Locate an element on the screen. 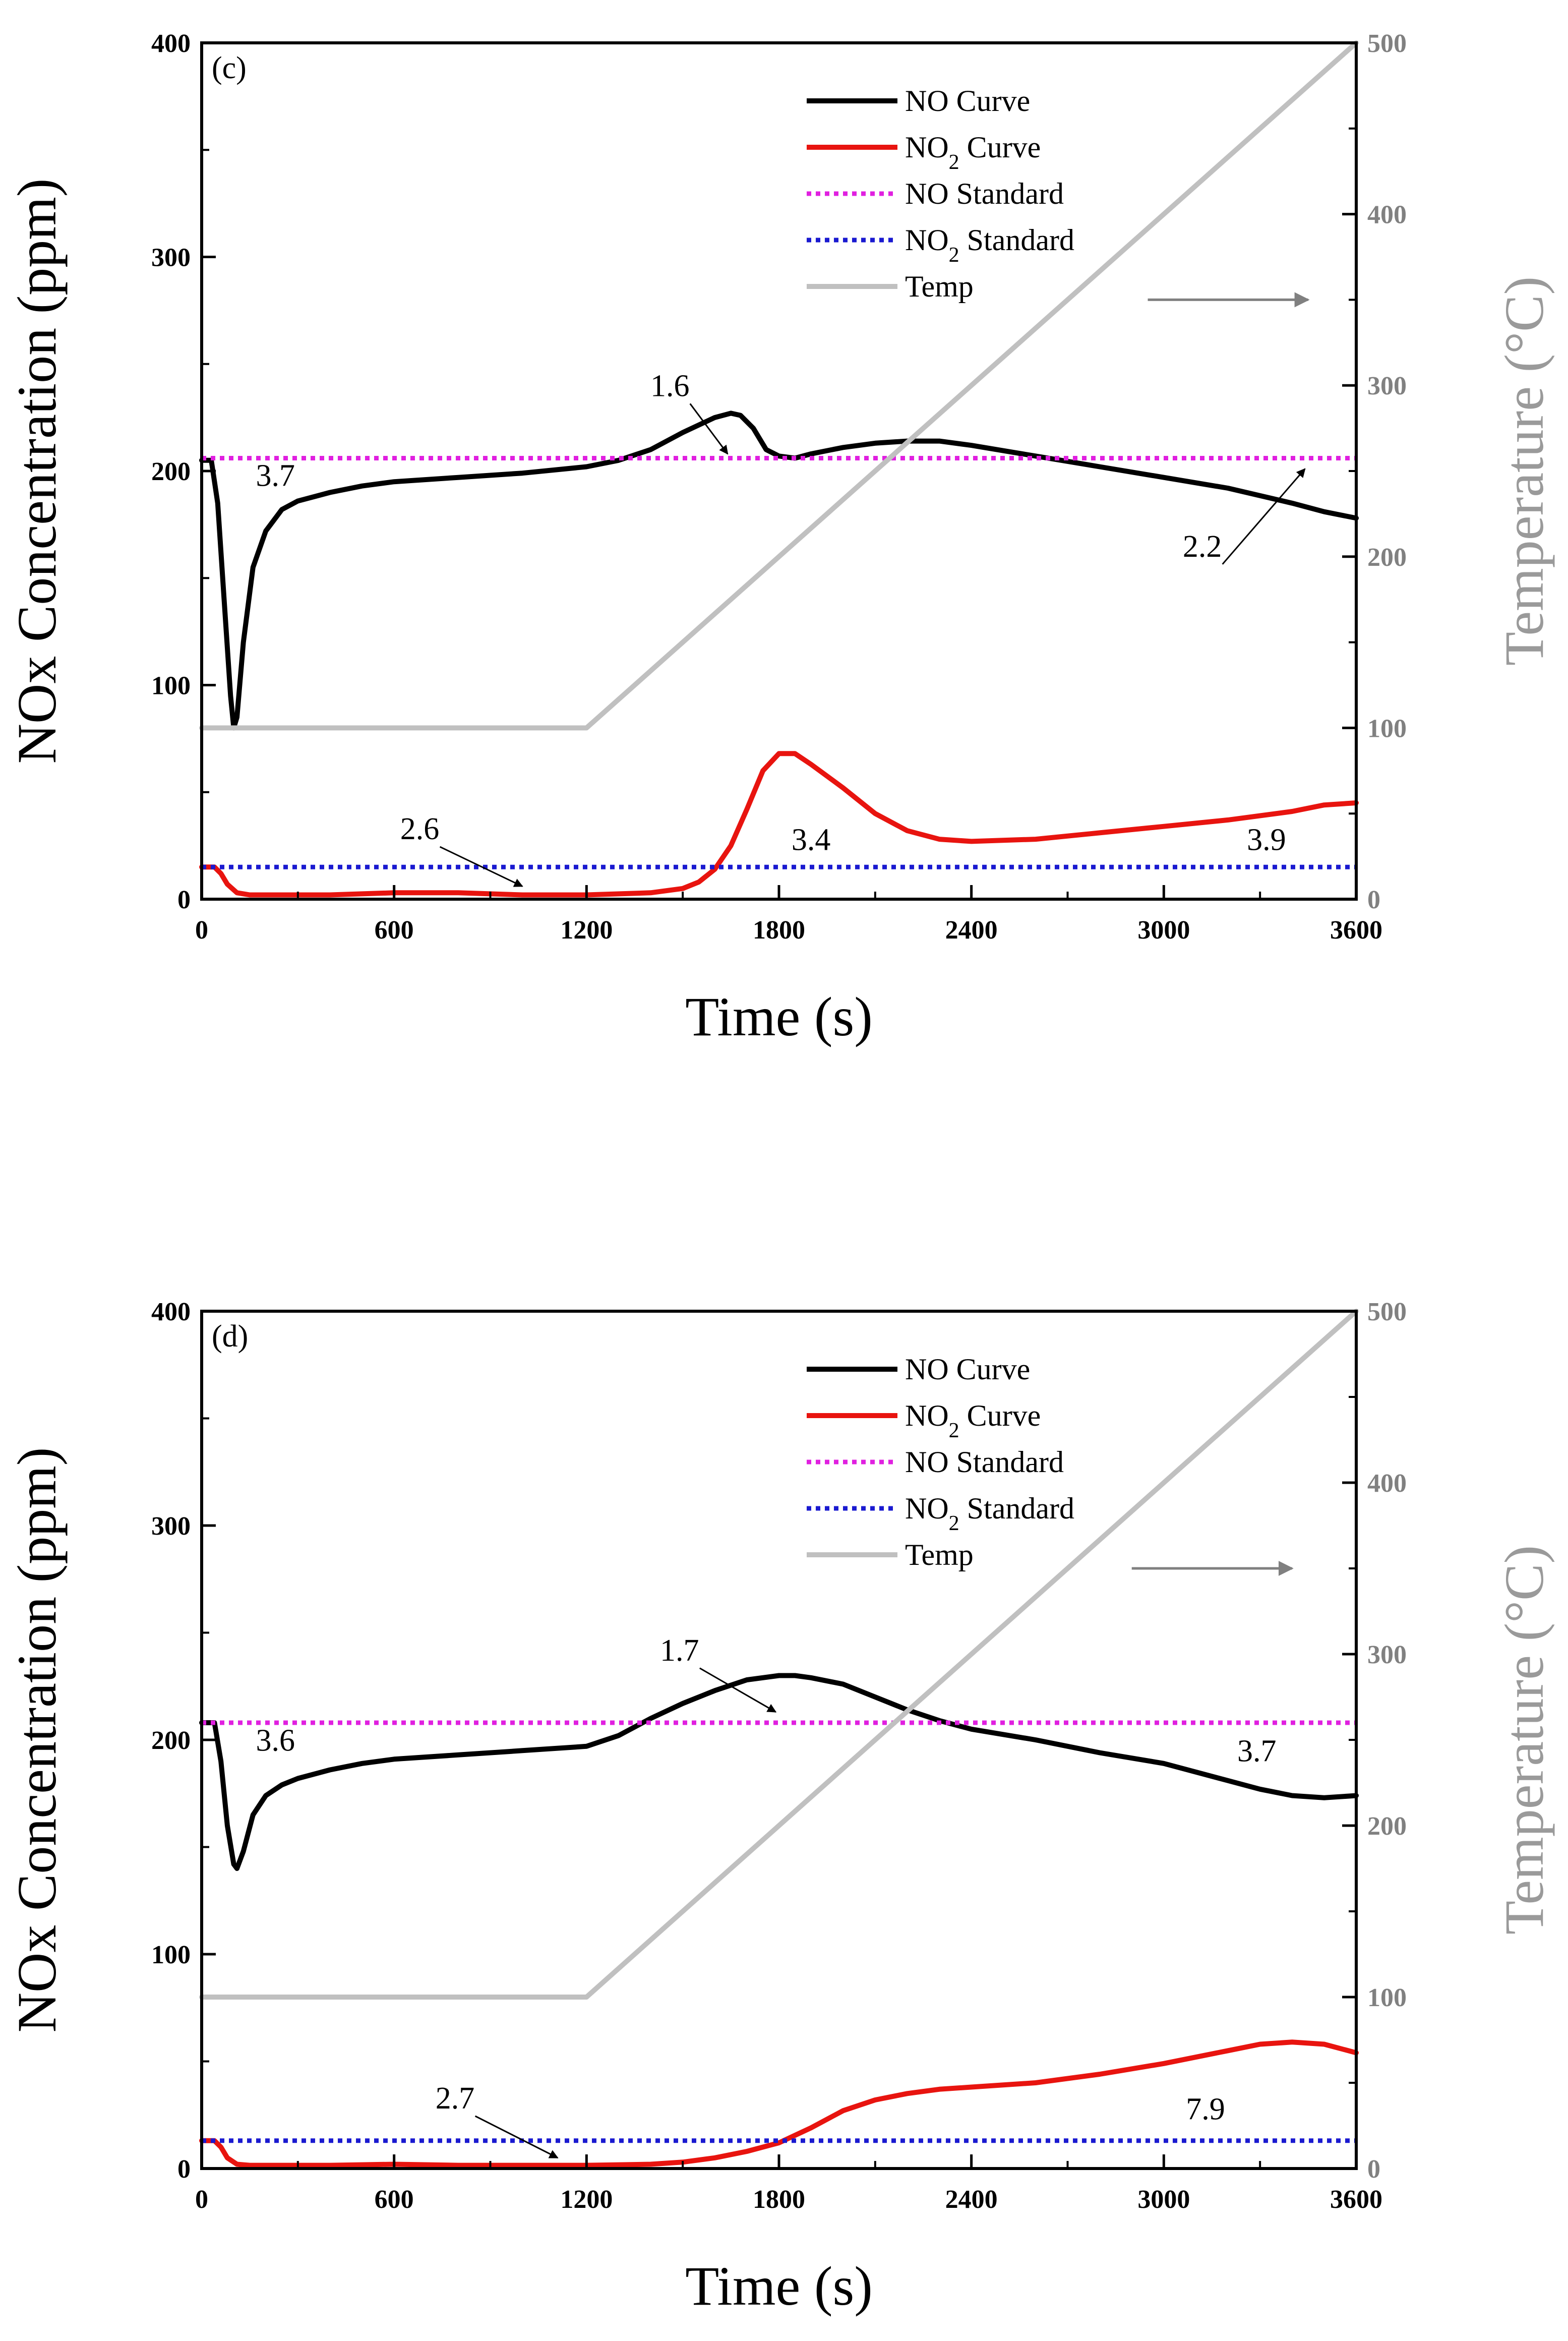 The height and width of the screenshot is (2341, 1568). panel-label: (c) is located at coordinates (229, 68).